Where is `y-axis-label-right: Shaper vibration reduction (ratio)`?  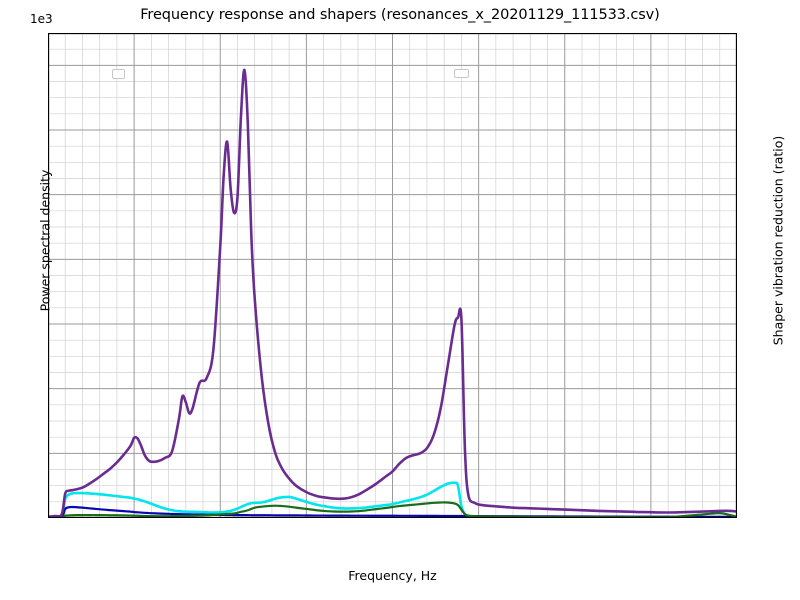
y-axis-label-right: Shaper vibration reduction (ratio) is located at coordinates (778, 240).